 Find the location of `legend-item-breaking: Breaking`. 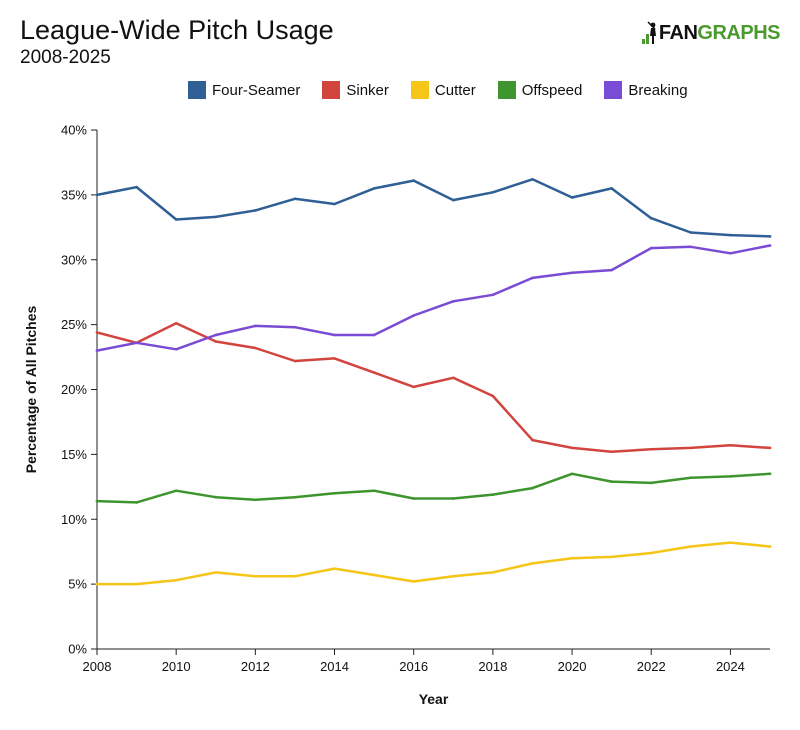

legend-item-breaking: Breaking is located at coordinates (646, 90).